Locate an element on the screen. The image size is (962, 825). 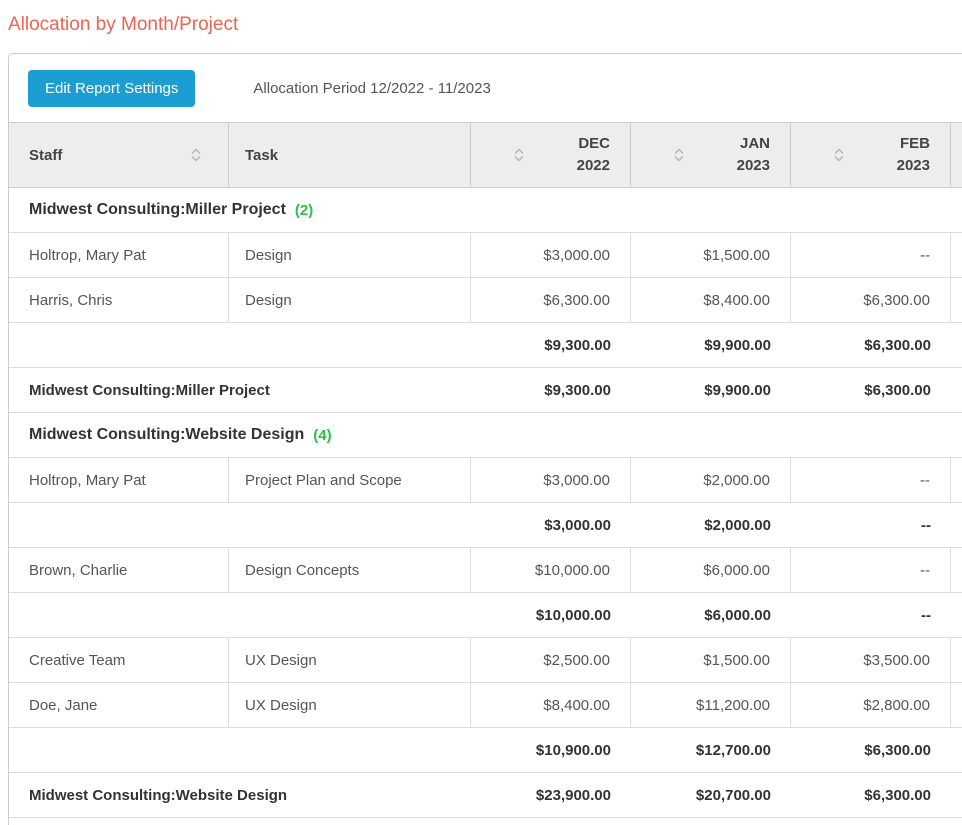
column-label-month: FEB 2023 is located at coordinates (913, 154).